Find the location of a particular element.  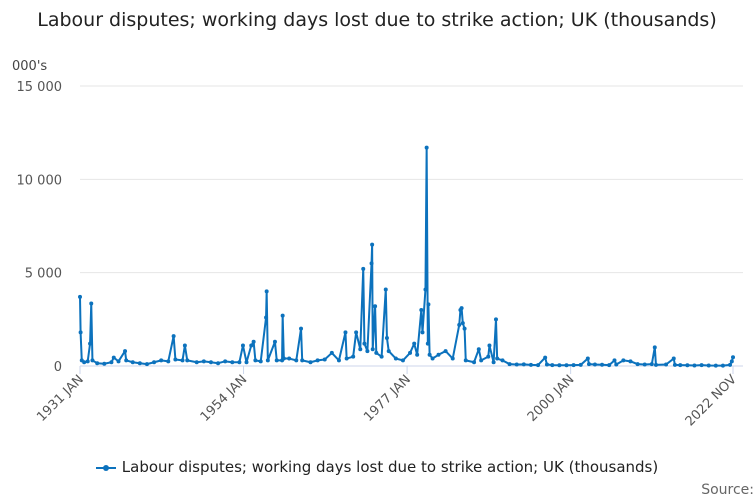

x-tick-label: 1977 JAN is located at coordinates (387, 398).